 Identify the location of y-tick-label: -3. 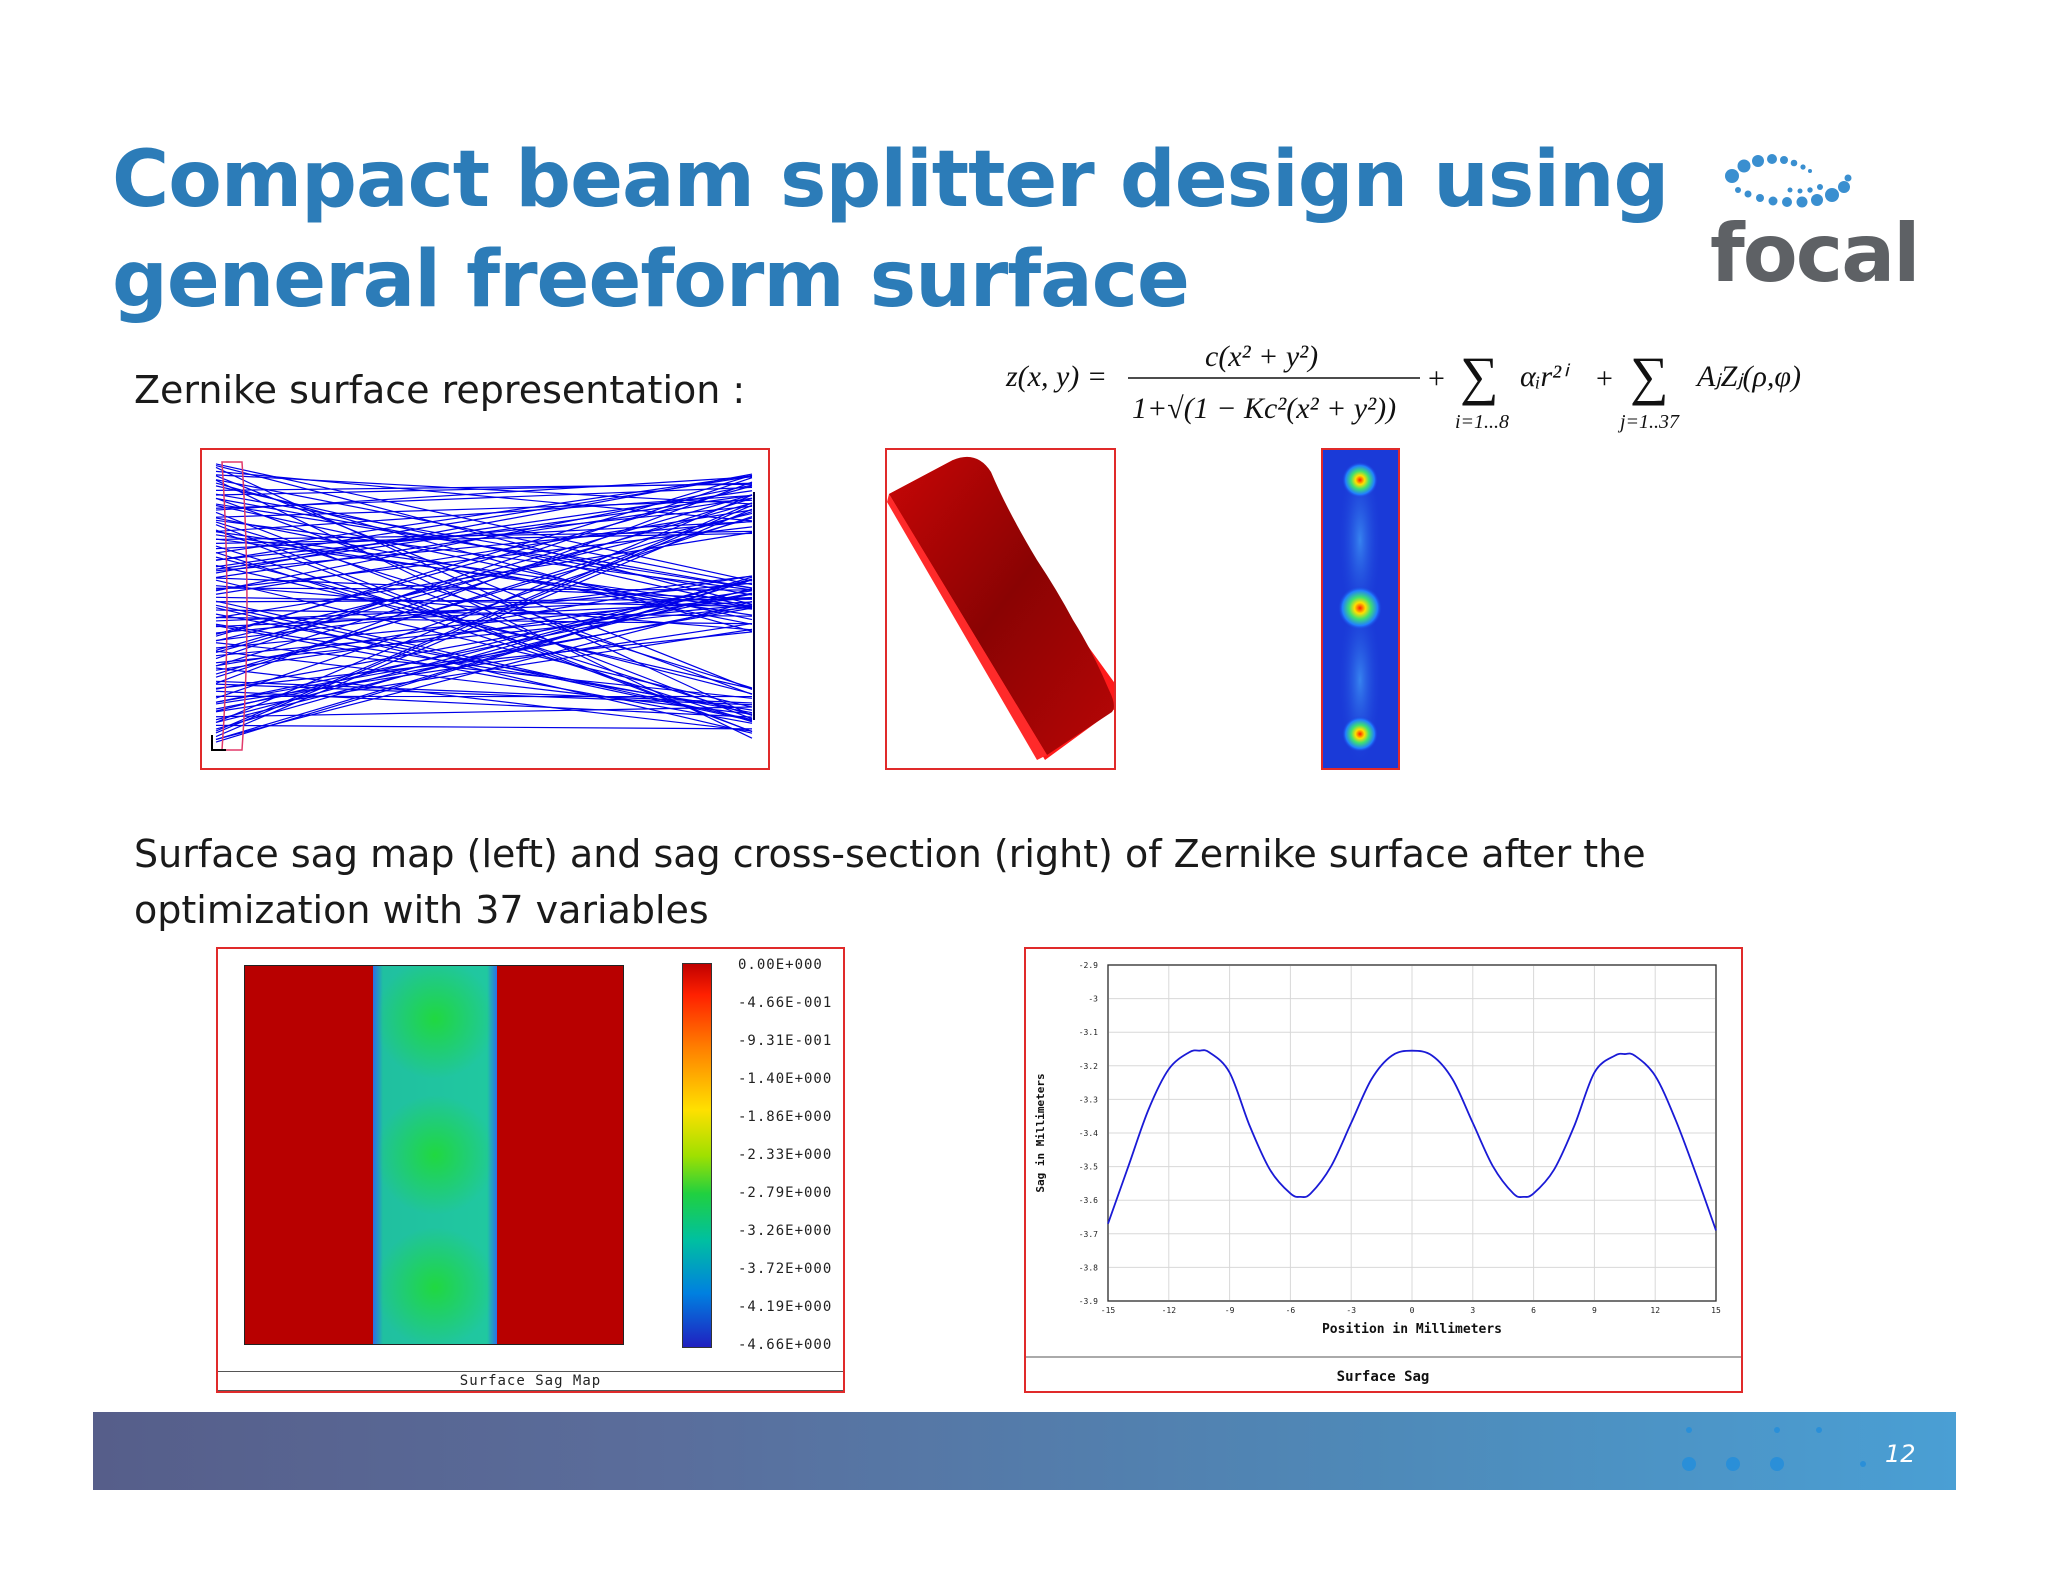
(1093, 999).